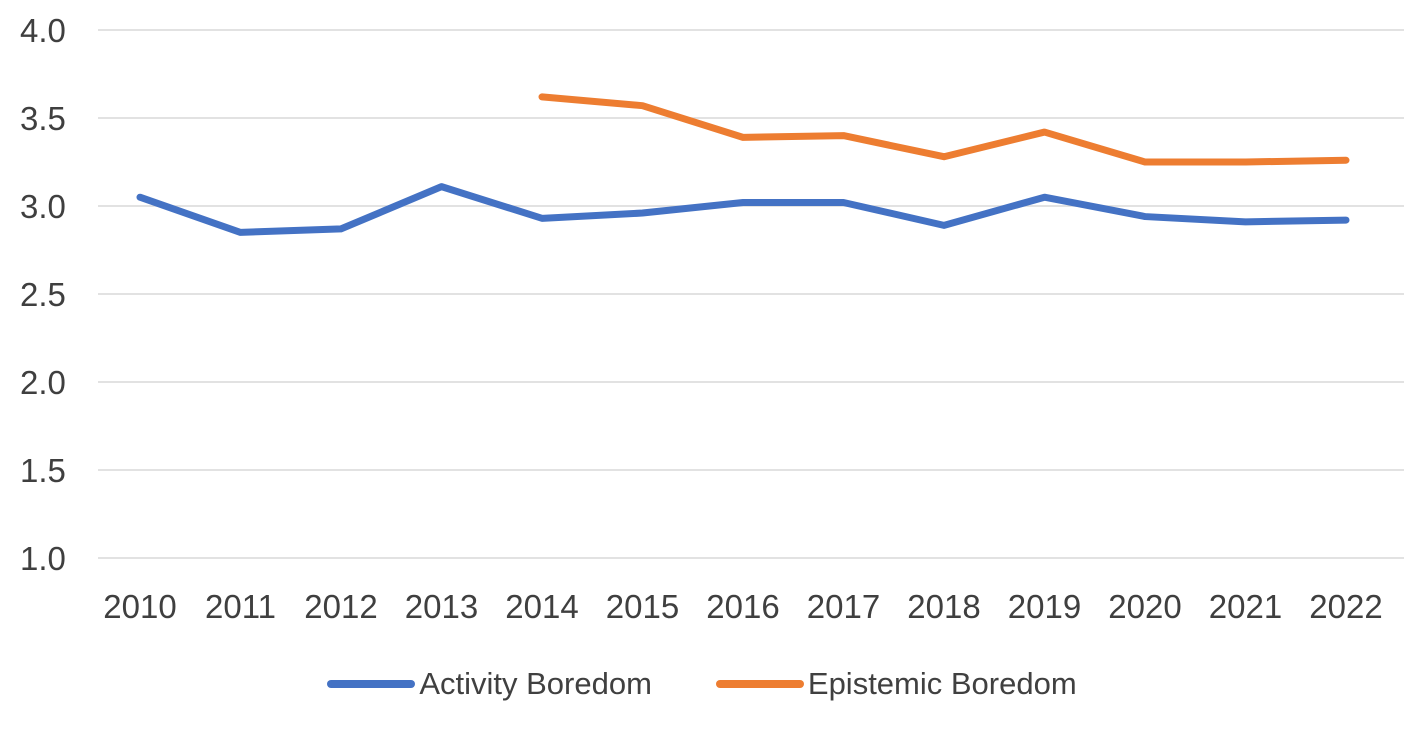 The image size is (1404, 729). I want to click on x-tick-label: 2010, so click(139, 606).